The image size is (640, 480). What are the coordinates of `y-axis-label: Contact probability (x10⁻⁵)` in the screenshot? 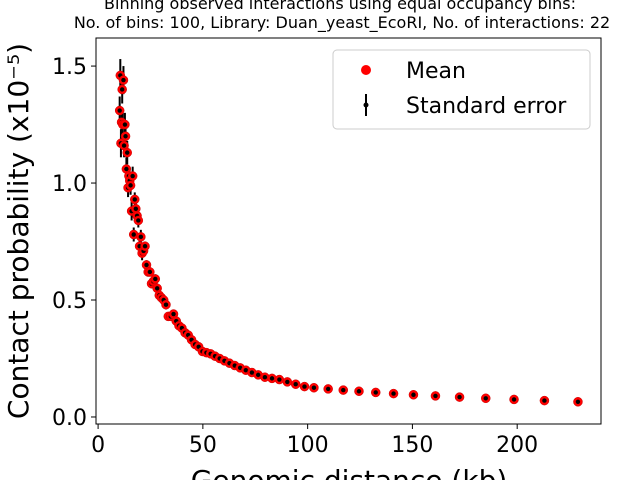 It's located at (18, 231).